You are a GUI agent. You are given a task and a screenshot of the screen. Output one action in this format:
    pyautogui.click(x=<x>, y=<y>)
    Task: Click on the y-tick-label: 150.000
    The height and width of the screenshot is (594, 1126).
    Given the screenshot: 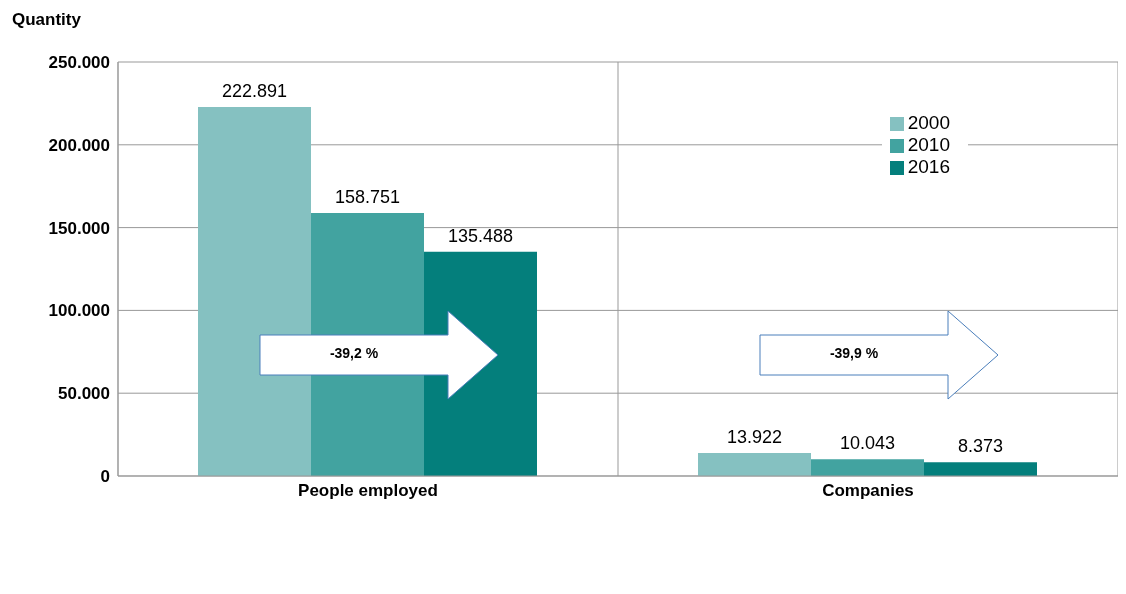 What is the action you would take?
    pyautogui.click(x=79, y=228)
    